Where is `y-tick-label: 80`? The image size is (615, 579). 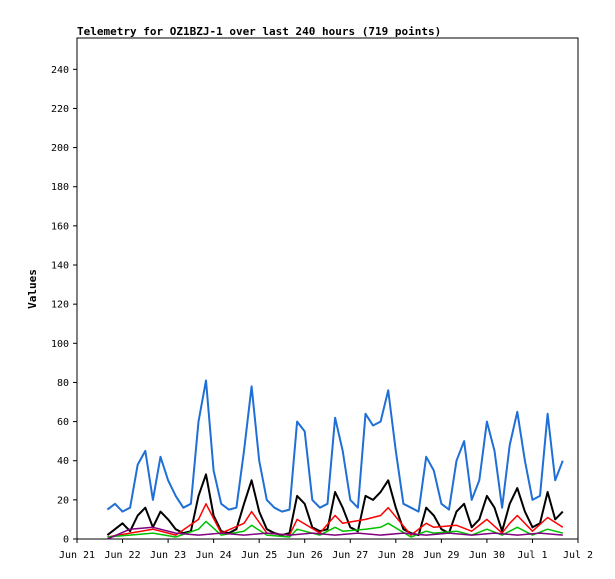 y-tick-label: 80 is located at coordinates (63, 383).